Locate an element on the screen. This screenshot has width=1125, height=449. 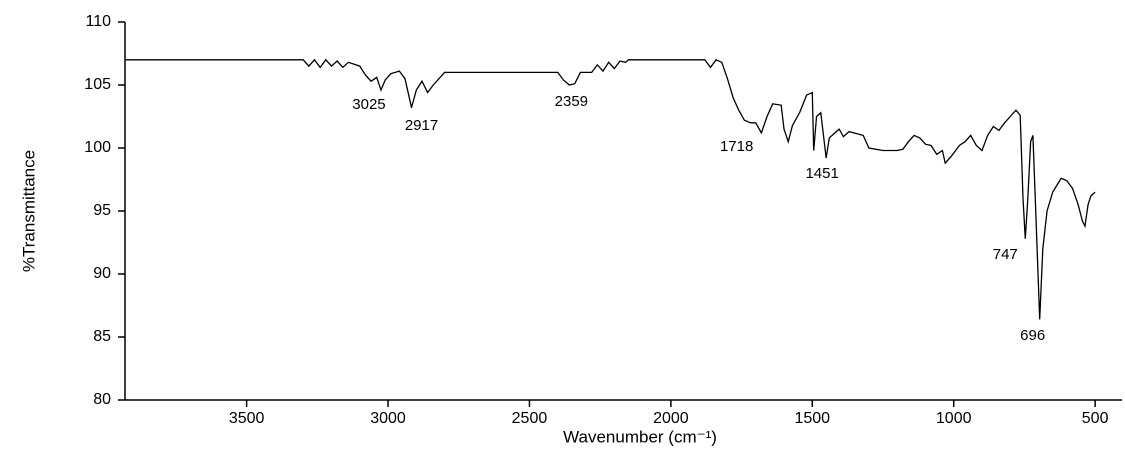
y-tick-label: 90 is located at coordinates (102, 273).